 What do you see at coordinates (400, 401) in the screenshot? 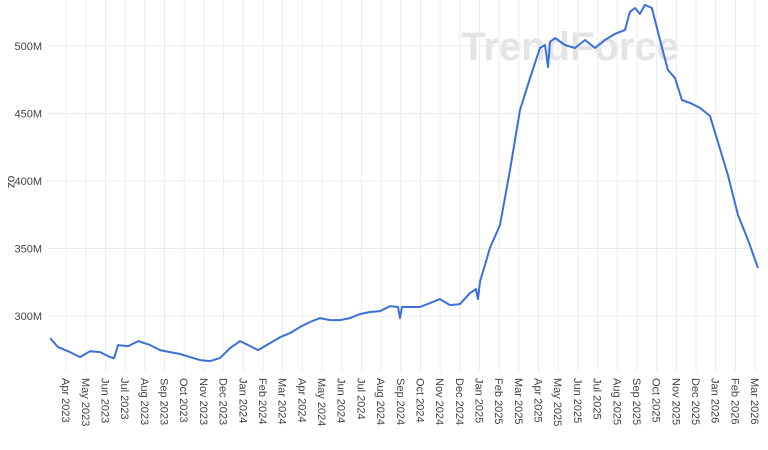
I see `x-tick-label: Sep 2024` at bounding box center [400, 401].